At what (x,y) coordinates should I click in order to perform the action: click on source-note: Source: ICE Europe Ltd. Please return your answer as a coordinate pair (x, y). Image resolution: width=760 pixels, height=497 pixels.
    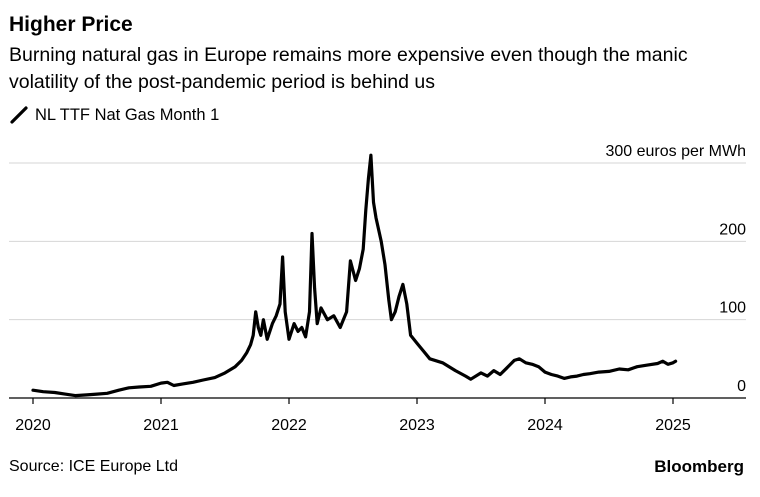
    Looking at the image, I should click on (93, 466).